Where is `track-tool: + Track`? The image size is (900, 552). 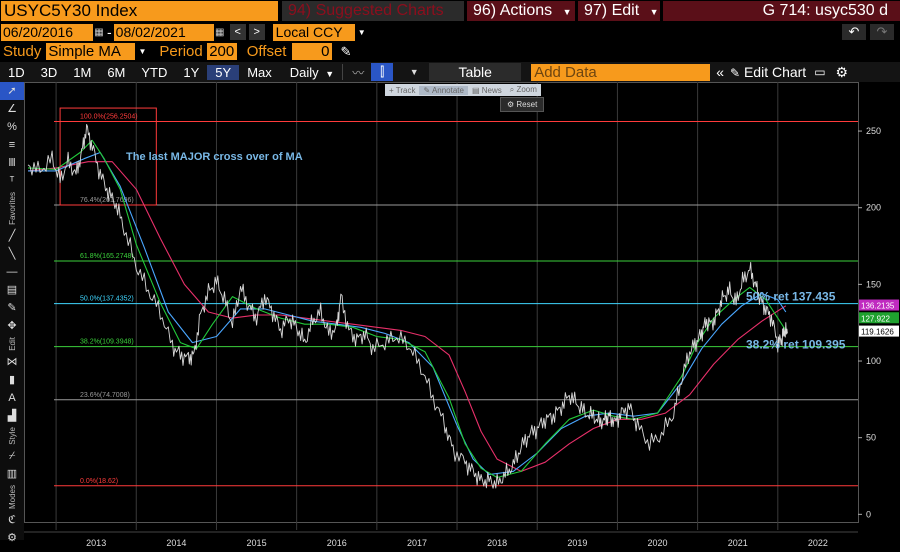 track-tool: + Track is located at coordinates (402, 90).